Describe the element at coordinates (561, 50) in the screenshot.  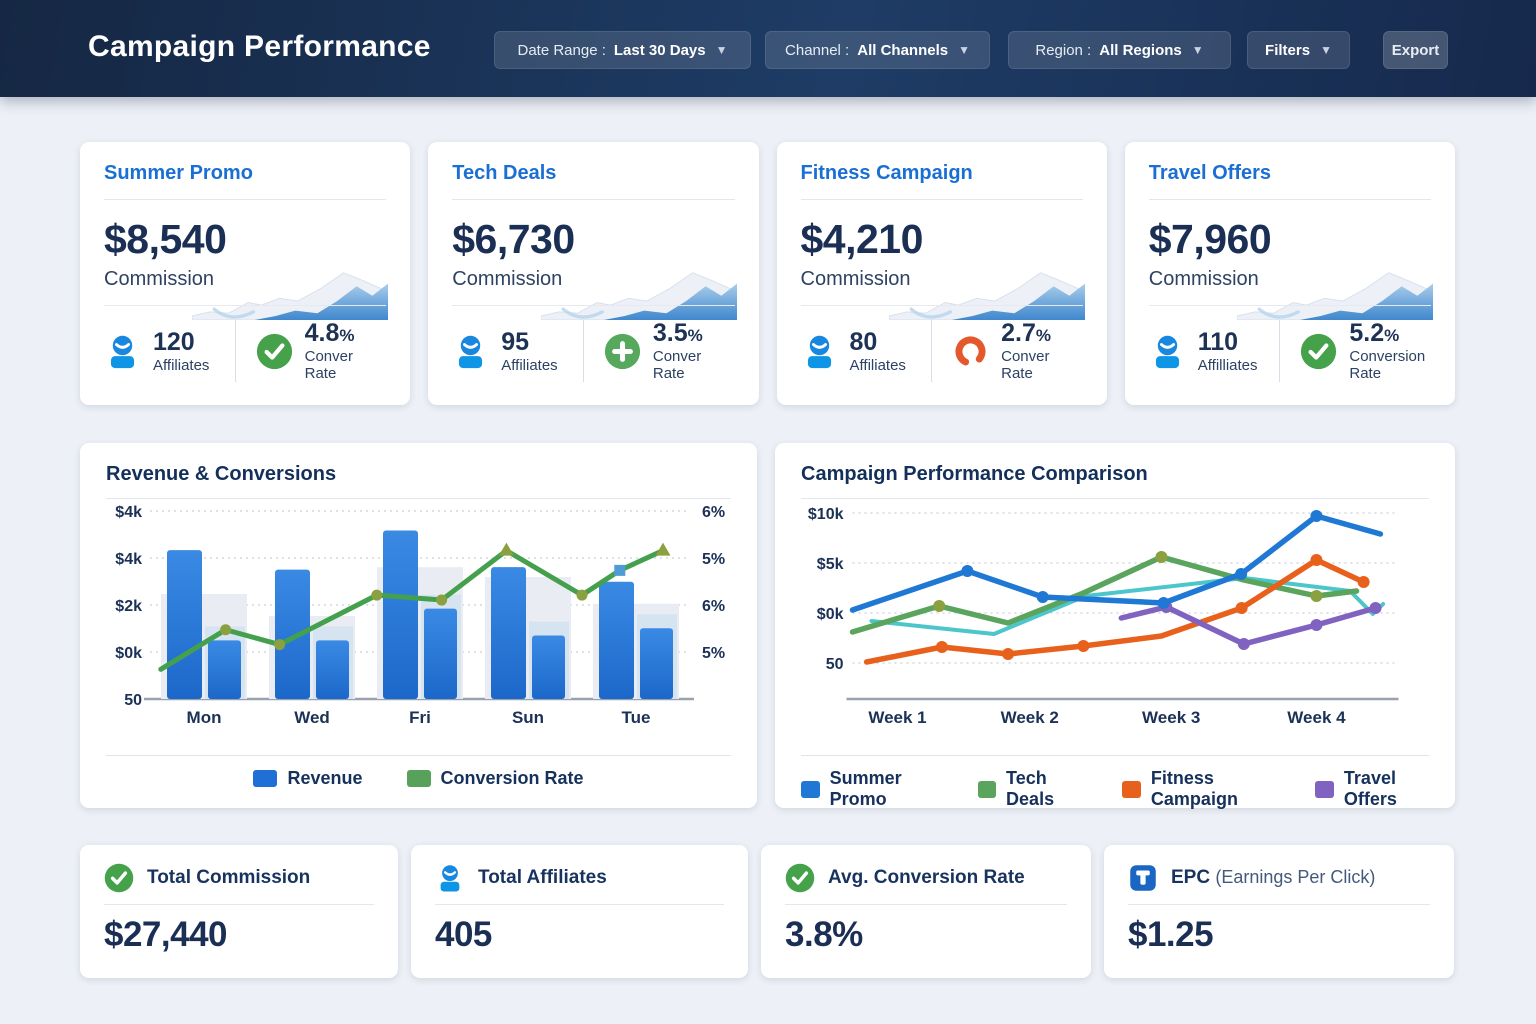
I see `date-range-label: Date Range :` at that location.